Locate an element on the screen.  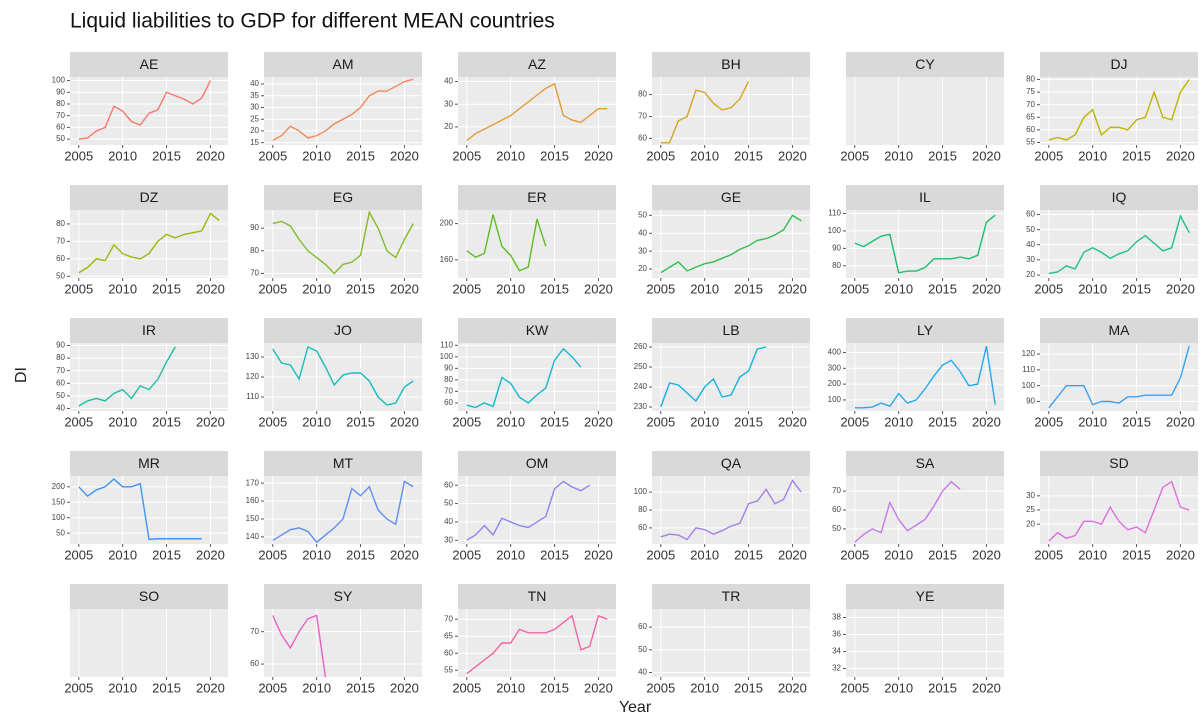
panel-title: MA is located at coordinates (1120, 330).